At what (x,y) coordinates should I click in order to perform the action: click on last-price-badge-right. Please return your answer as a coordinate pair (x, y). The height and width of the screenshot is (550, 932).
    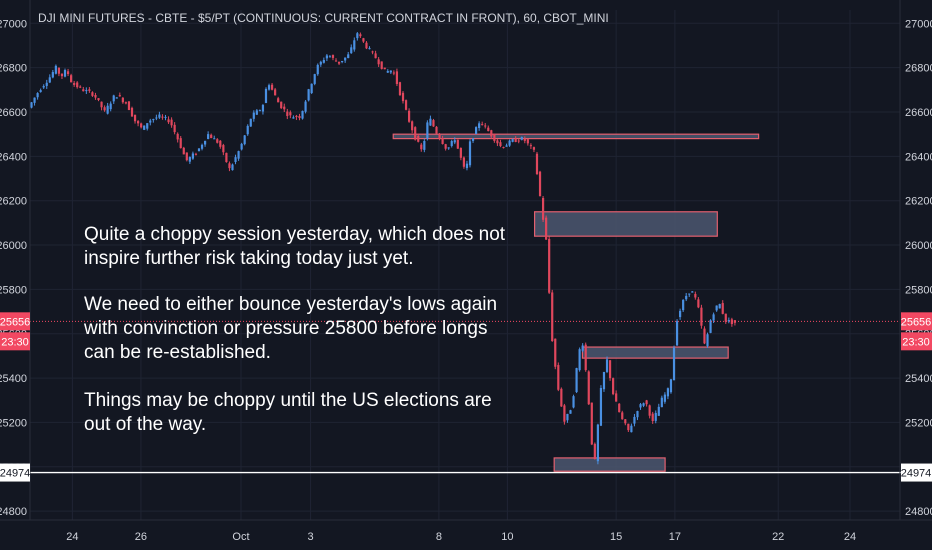
    Looking at the image, I should click on (916, 321).